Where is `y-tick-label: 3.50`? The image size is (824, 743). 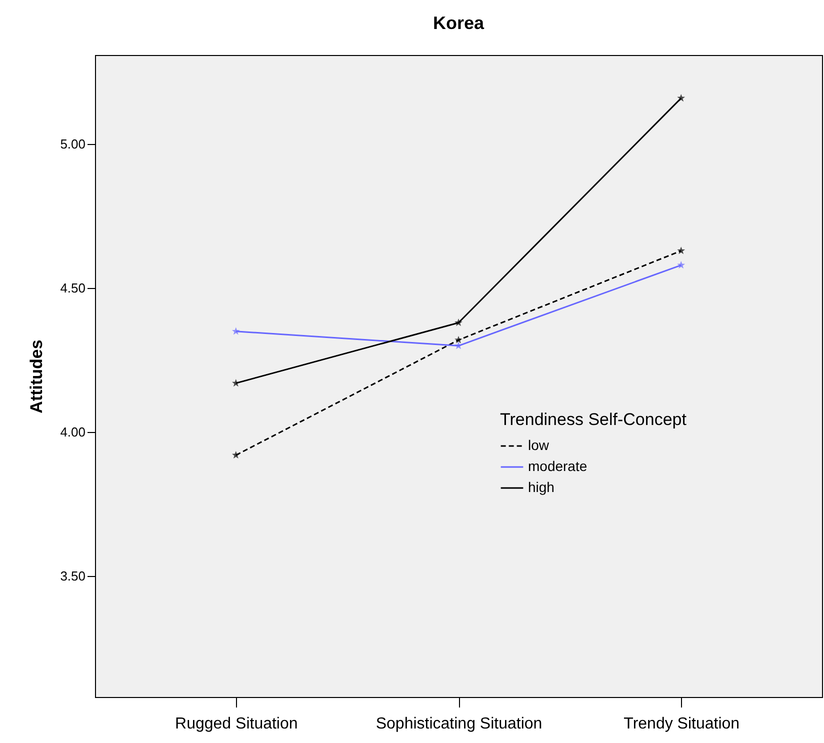
y-tick-label: 3.50 is located at coordinates (73, 576).